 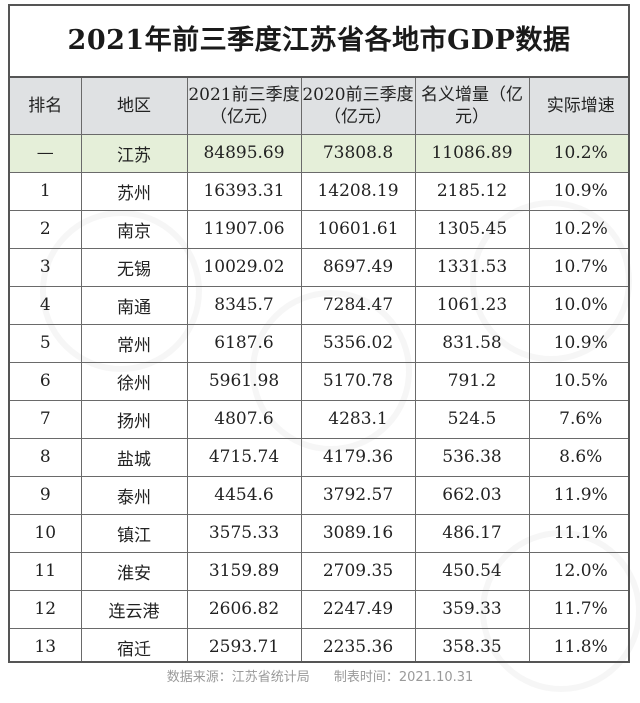 I want to click on table-row: 9 泰州 4454.6 3792.57 662.03 11.9%, so click(x=319, y=495).